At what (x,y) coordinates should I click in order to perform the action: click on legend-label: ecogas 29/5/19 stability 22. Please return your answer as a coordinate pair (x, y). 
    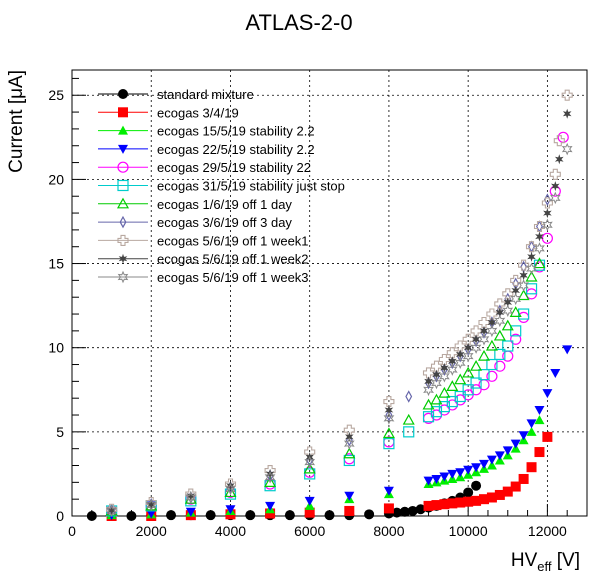
    Looking at the image, I should click on (234, 167).